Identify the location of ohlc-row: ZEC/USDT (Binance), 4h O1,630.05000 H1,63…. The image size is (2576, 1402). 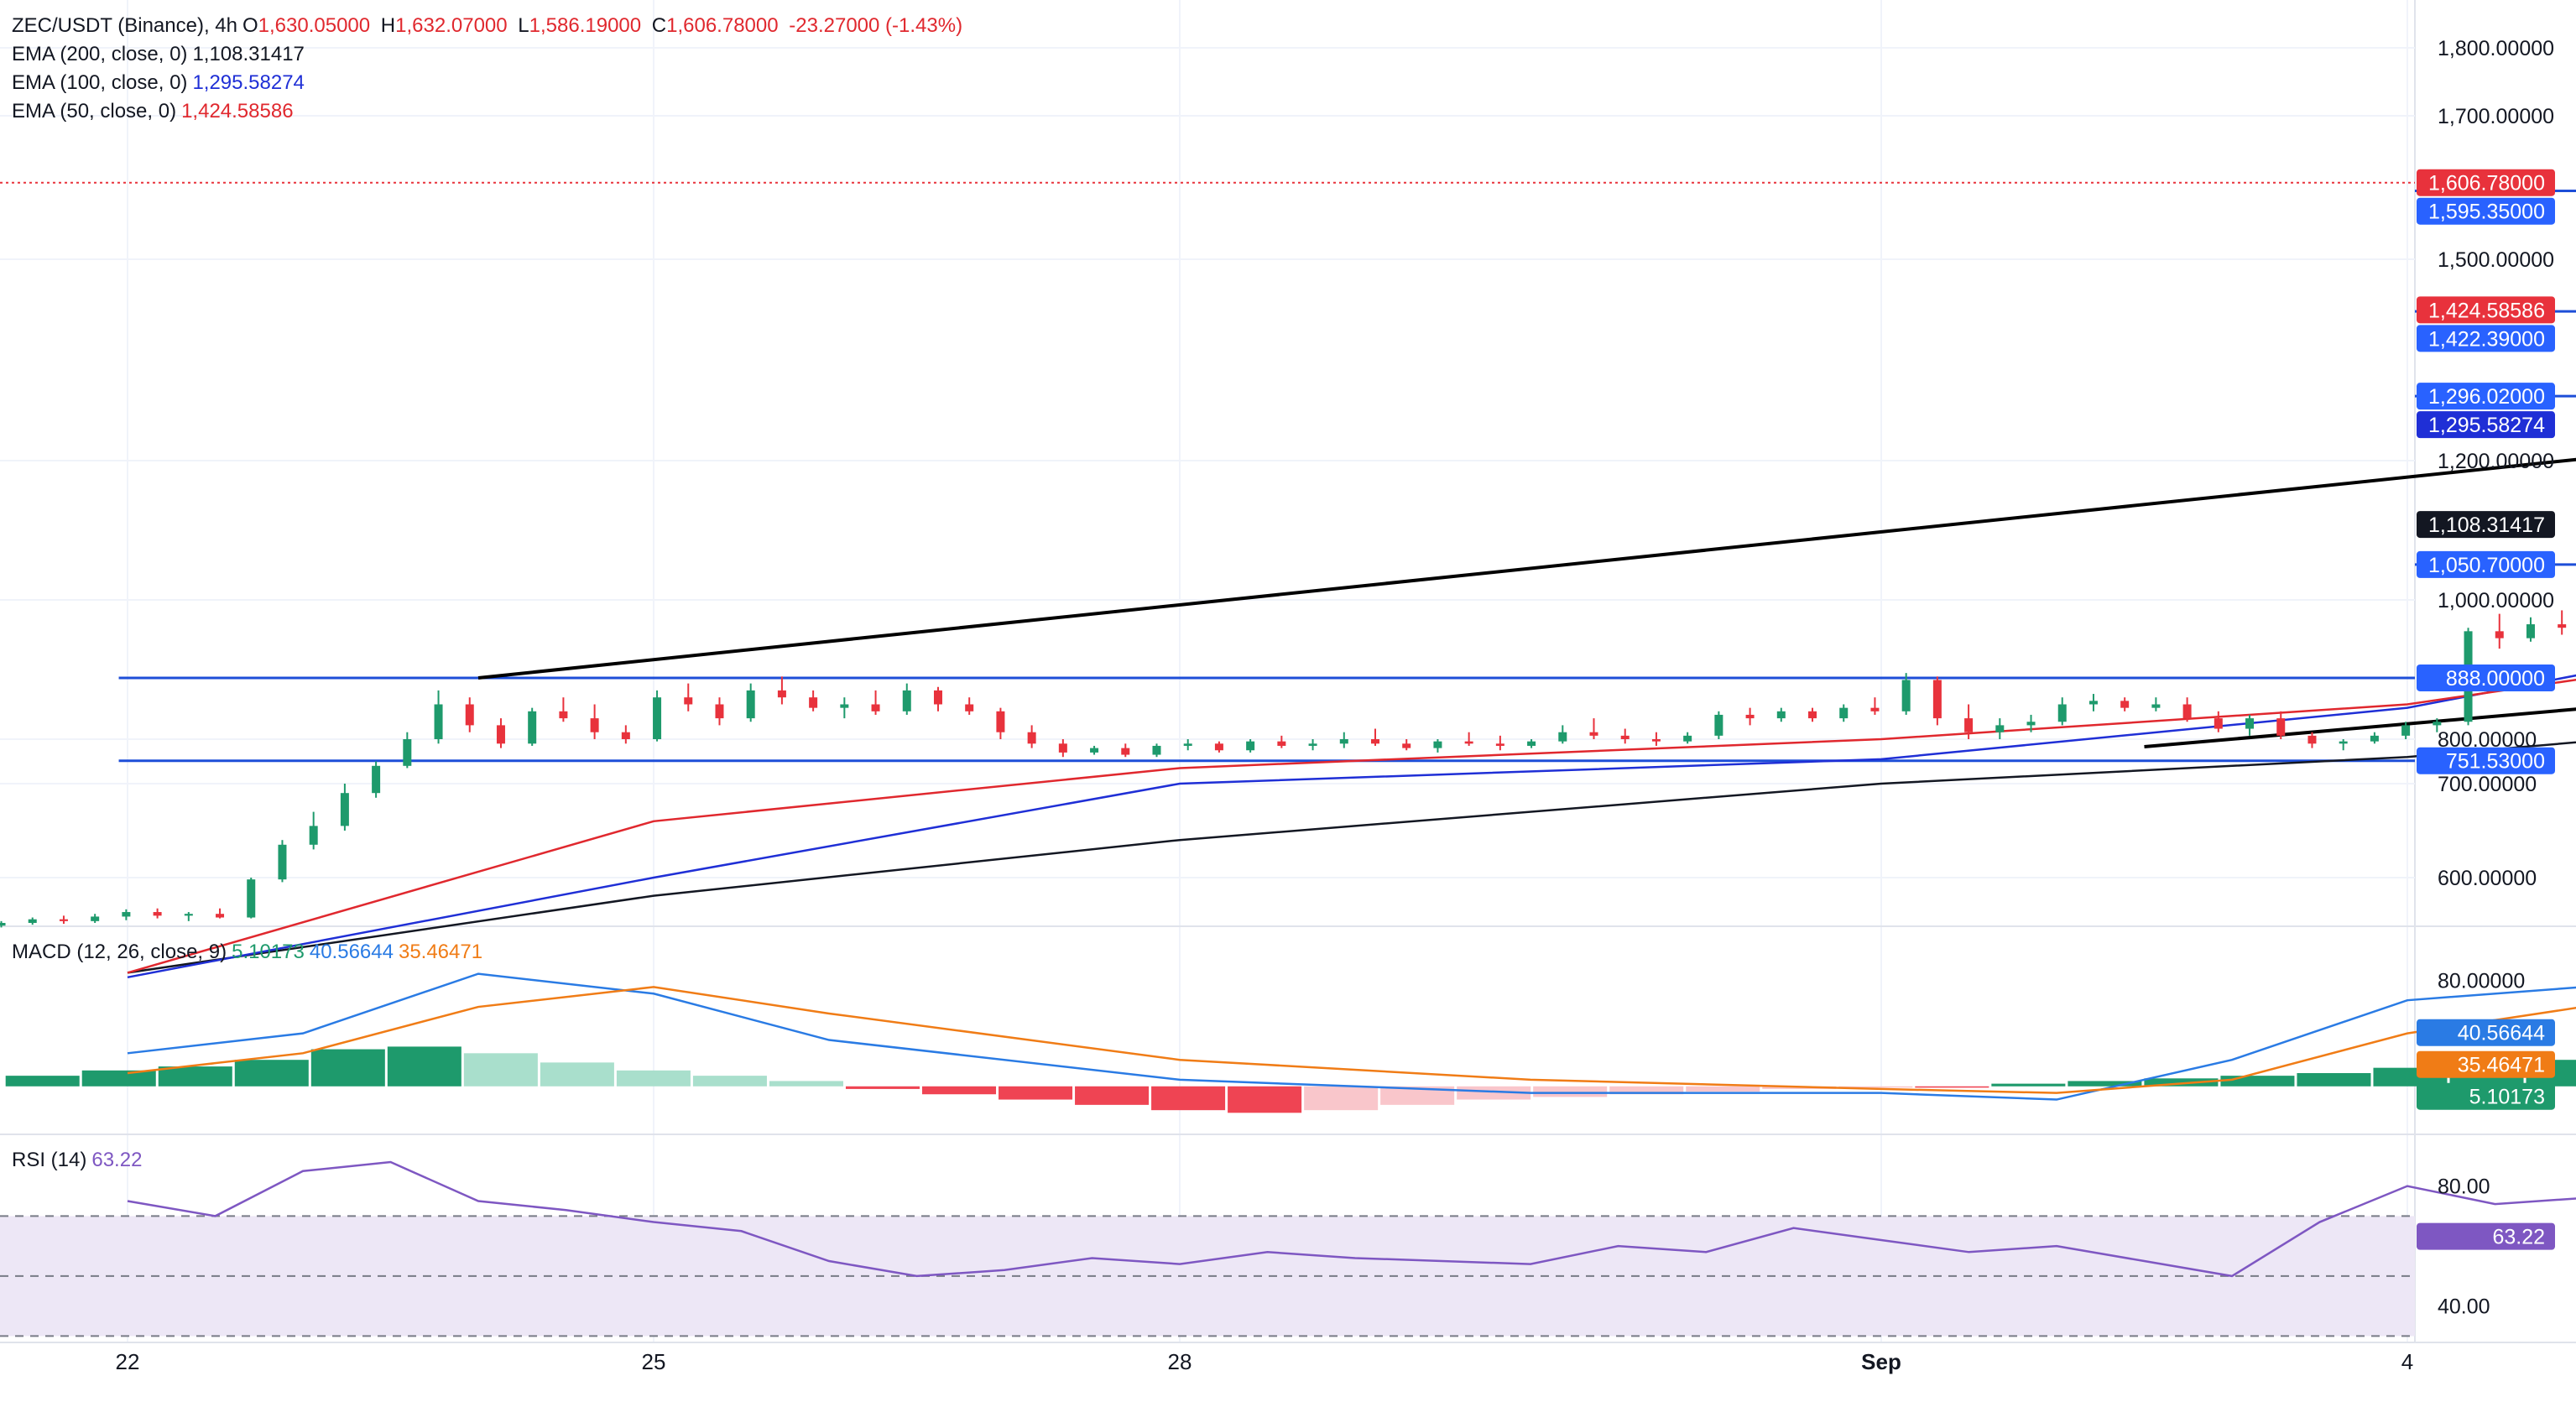
(487, 26).